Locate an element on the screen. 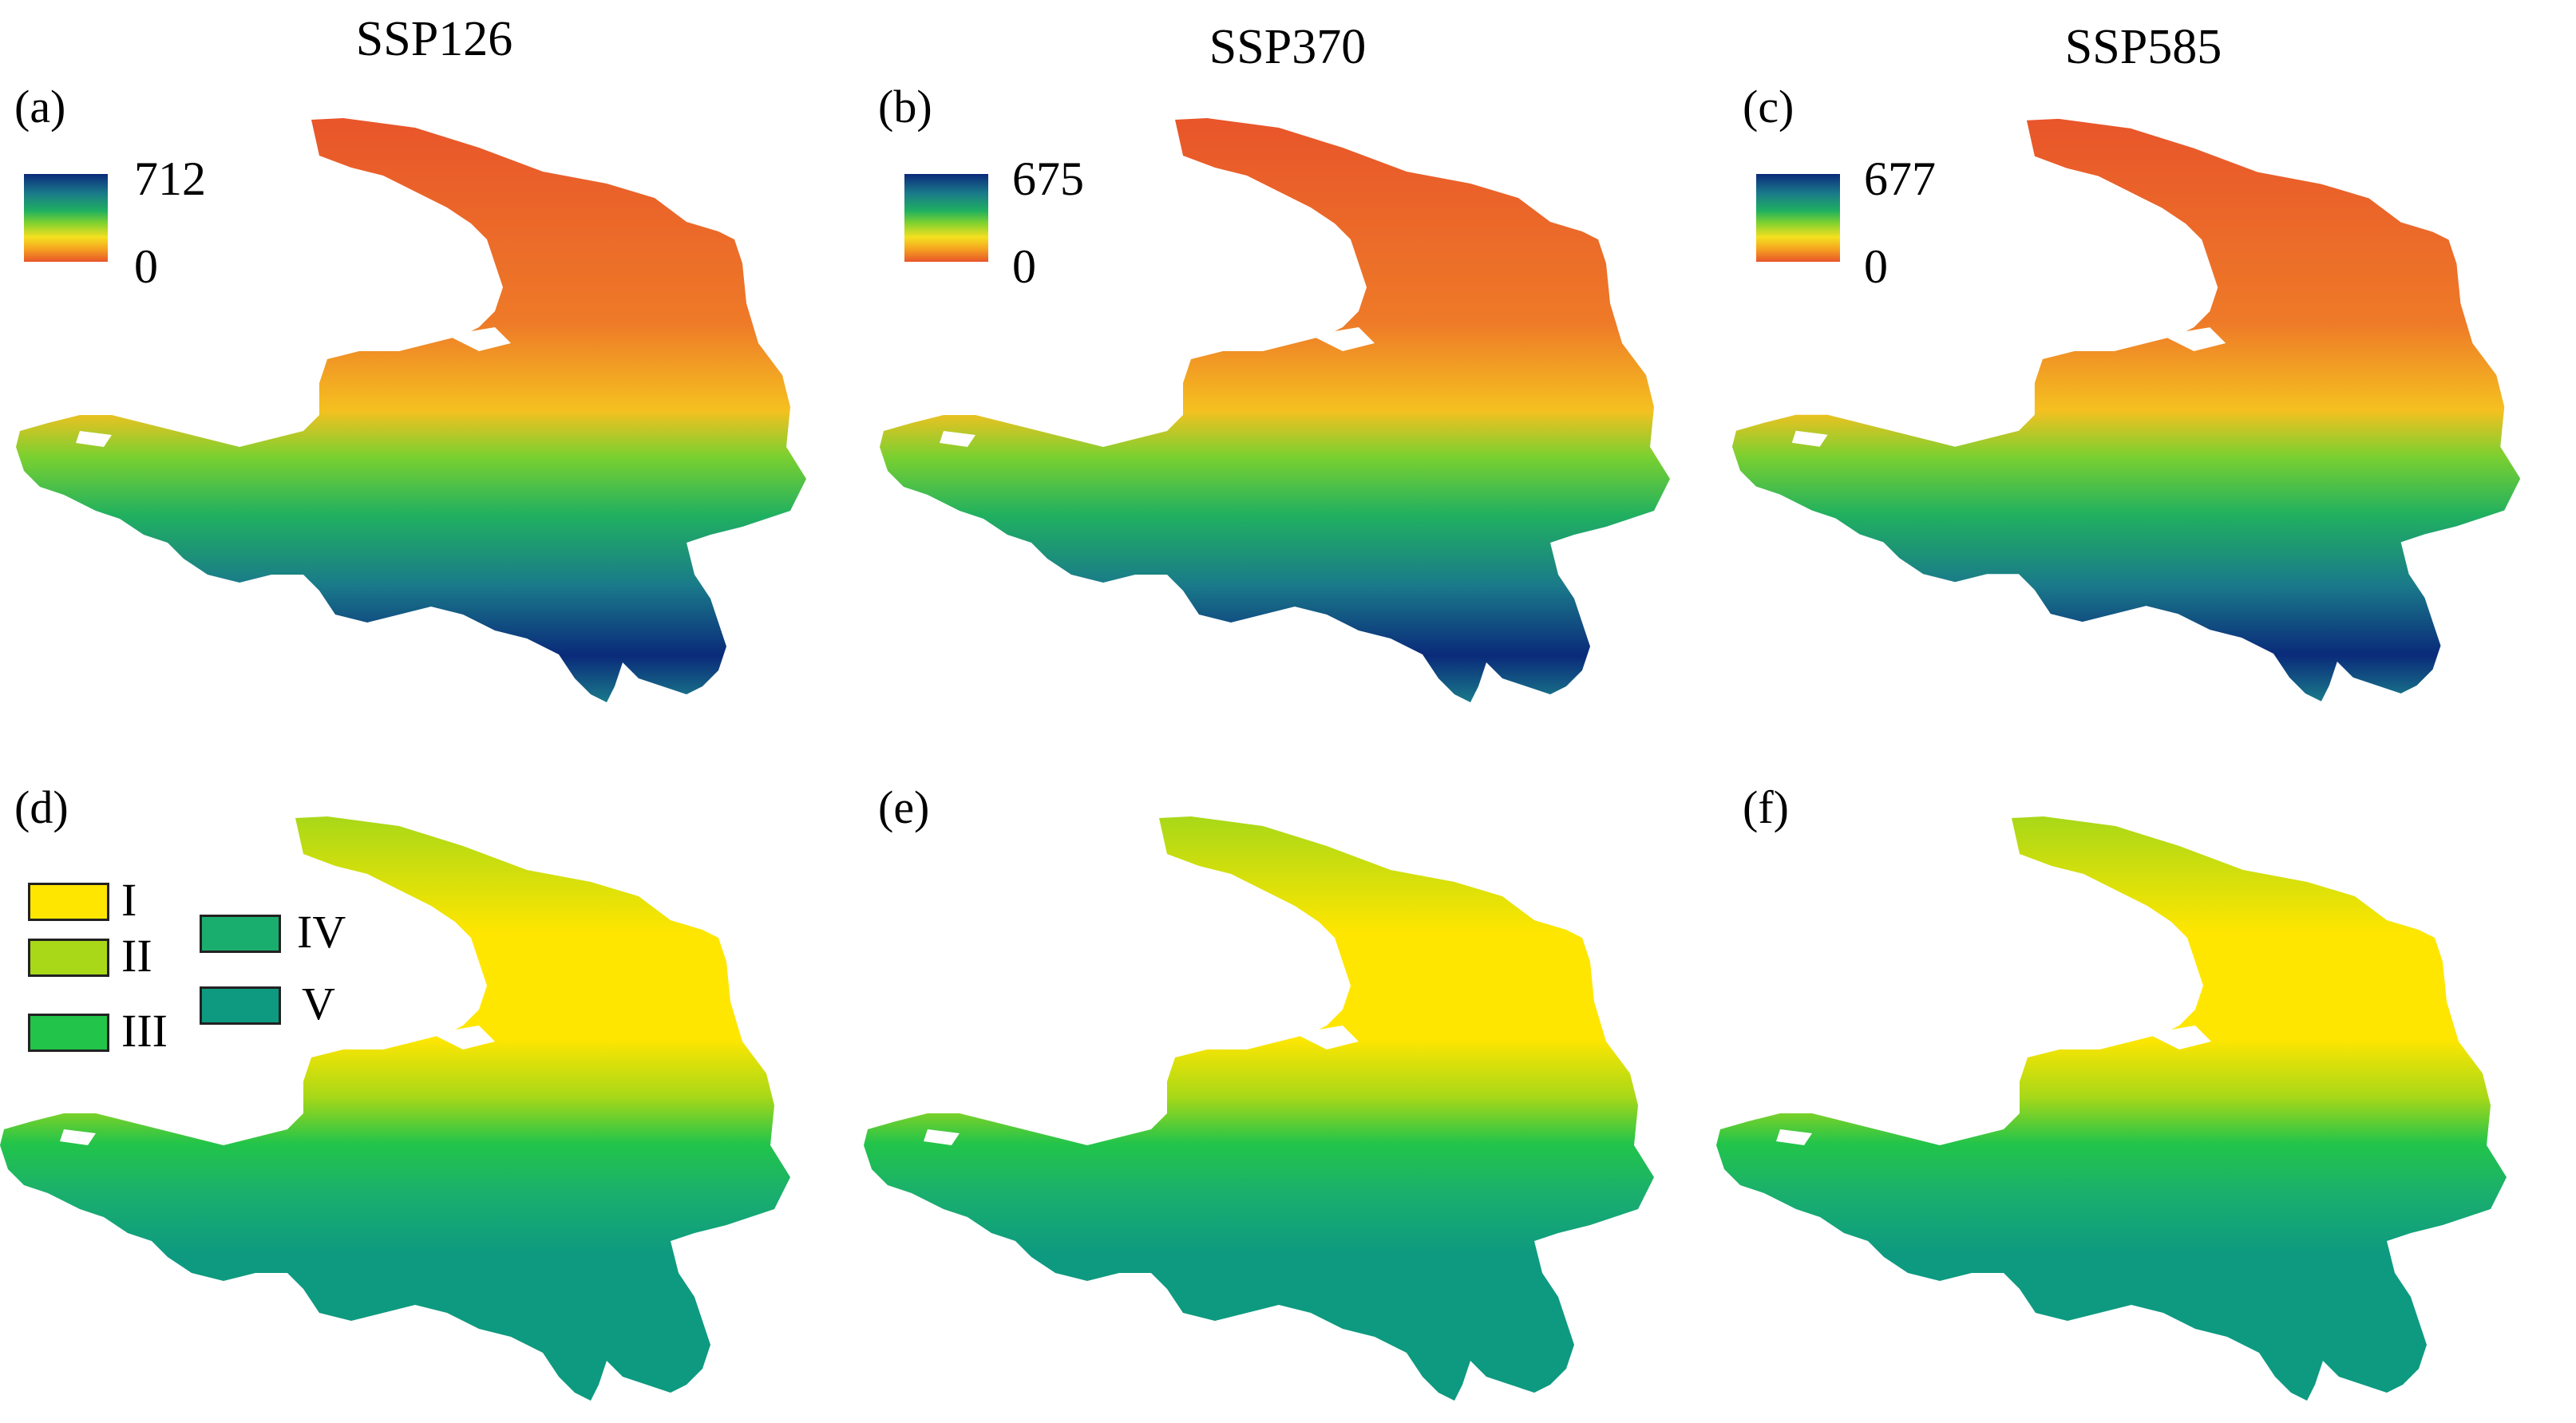  map-f-ssp585 is located at coordinates (2111, 1108).